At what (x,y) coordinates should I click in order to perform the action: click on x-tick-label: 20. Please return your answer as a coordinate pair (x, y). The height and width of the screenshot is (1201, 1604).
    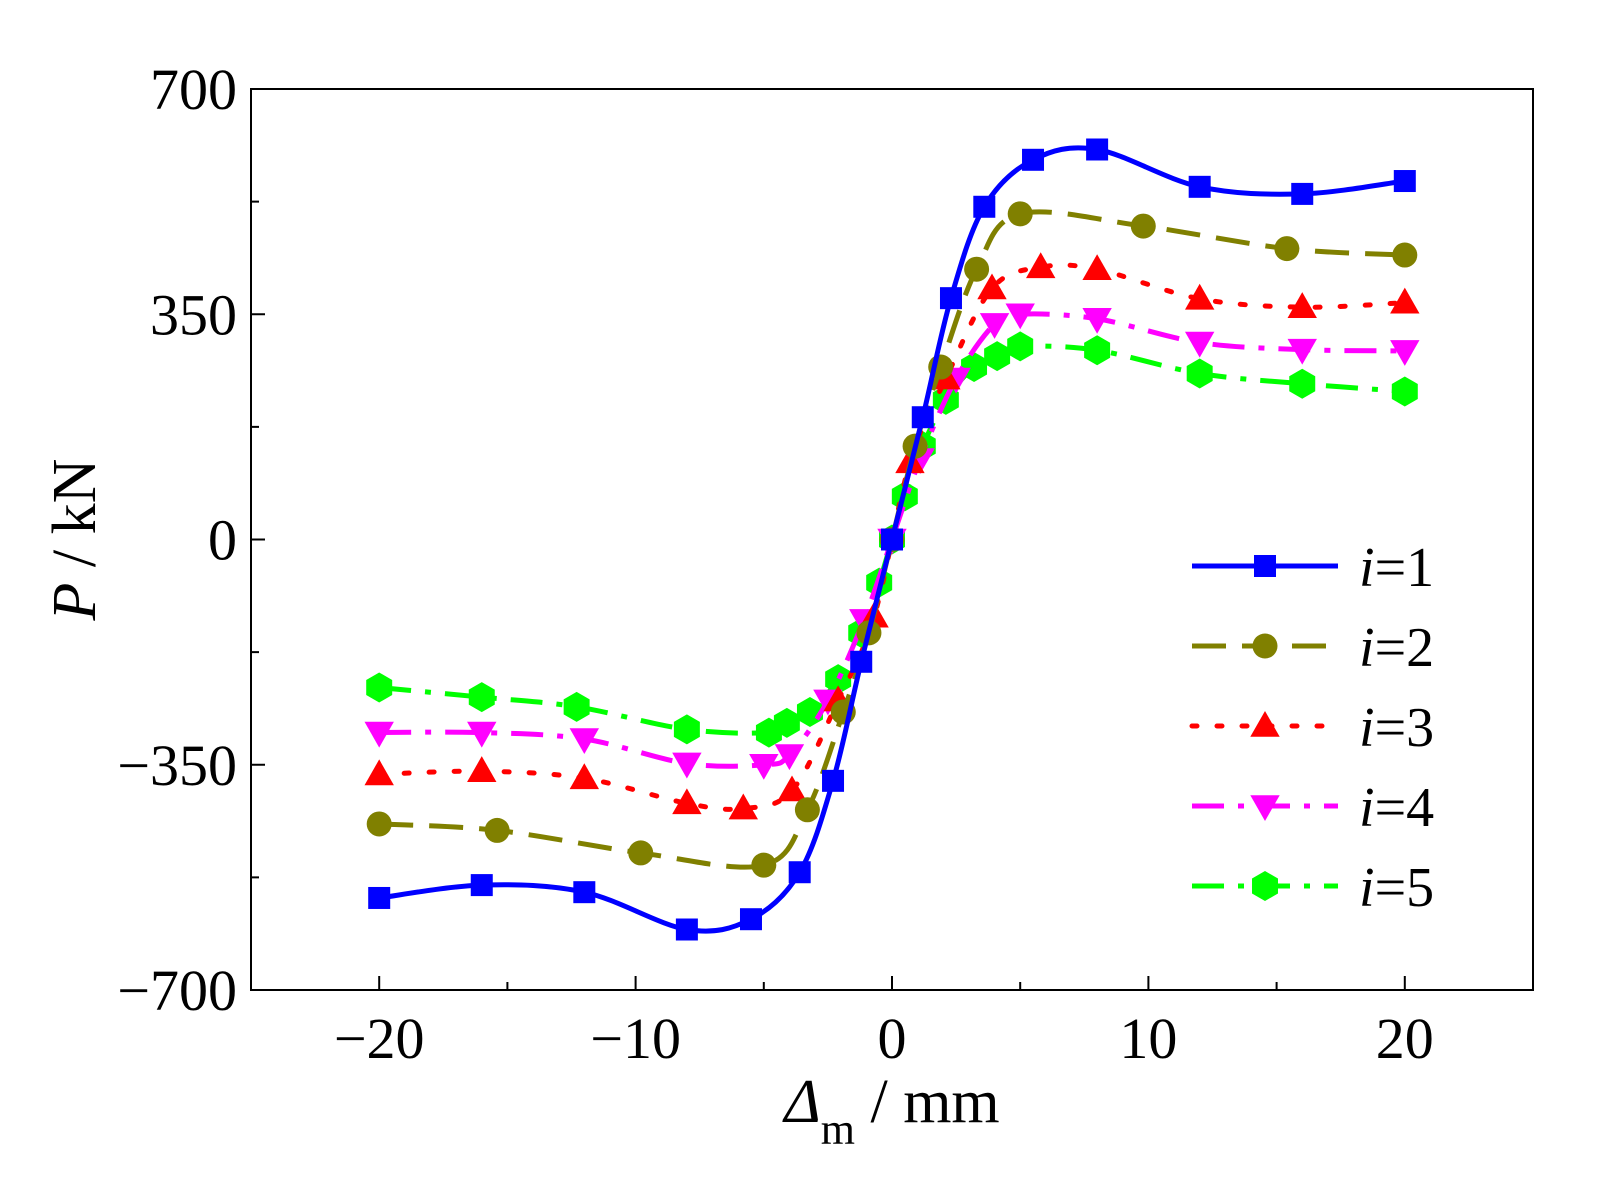
    Looking at the image, I should click on (1405, 1038).